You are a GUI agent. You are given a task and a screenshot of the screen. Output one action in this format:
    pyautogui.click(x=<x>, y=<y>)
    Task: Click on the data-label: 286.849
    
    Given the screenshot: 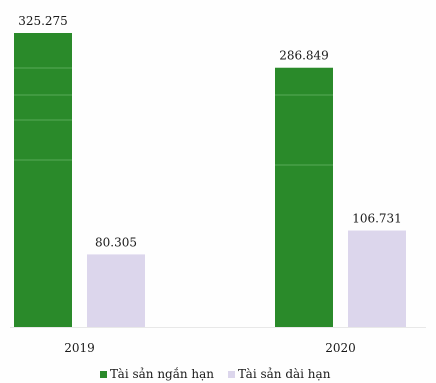 What is the action you would take?
    pyautogui.click(x=304, y=56)
    